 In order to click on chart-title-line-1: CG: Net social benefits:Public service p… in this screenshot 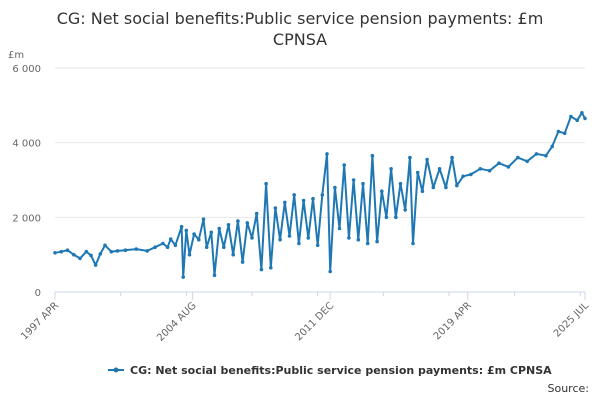, I will do `click(300, 18)`.